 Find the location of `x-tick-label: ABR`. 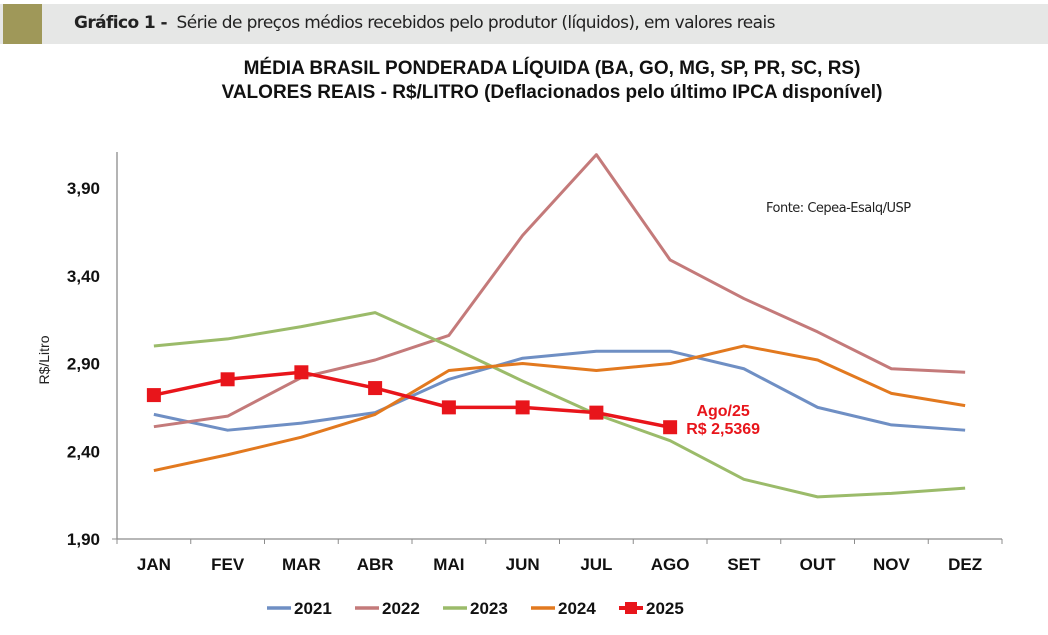

x-tick-label: ABR is located at coordinates (375, 564).